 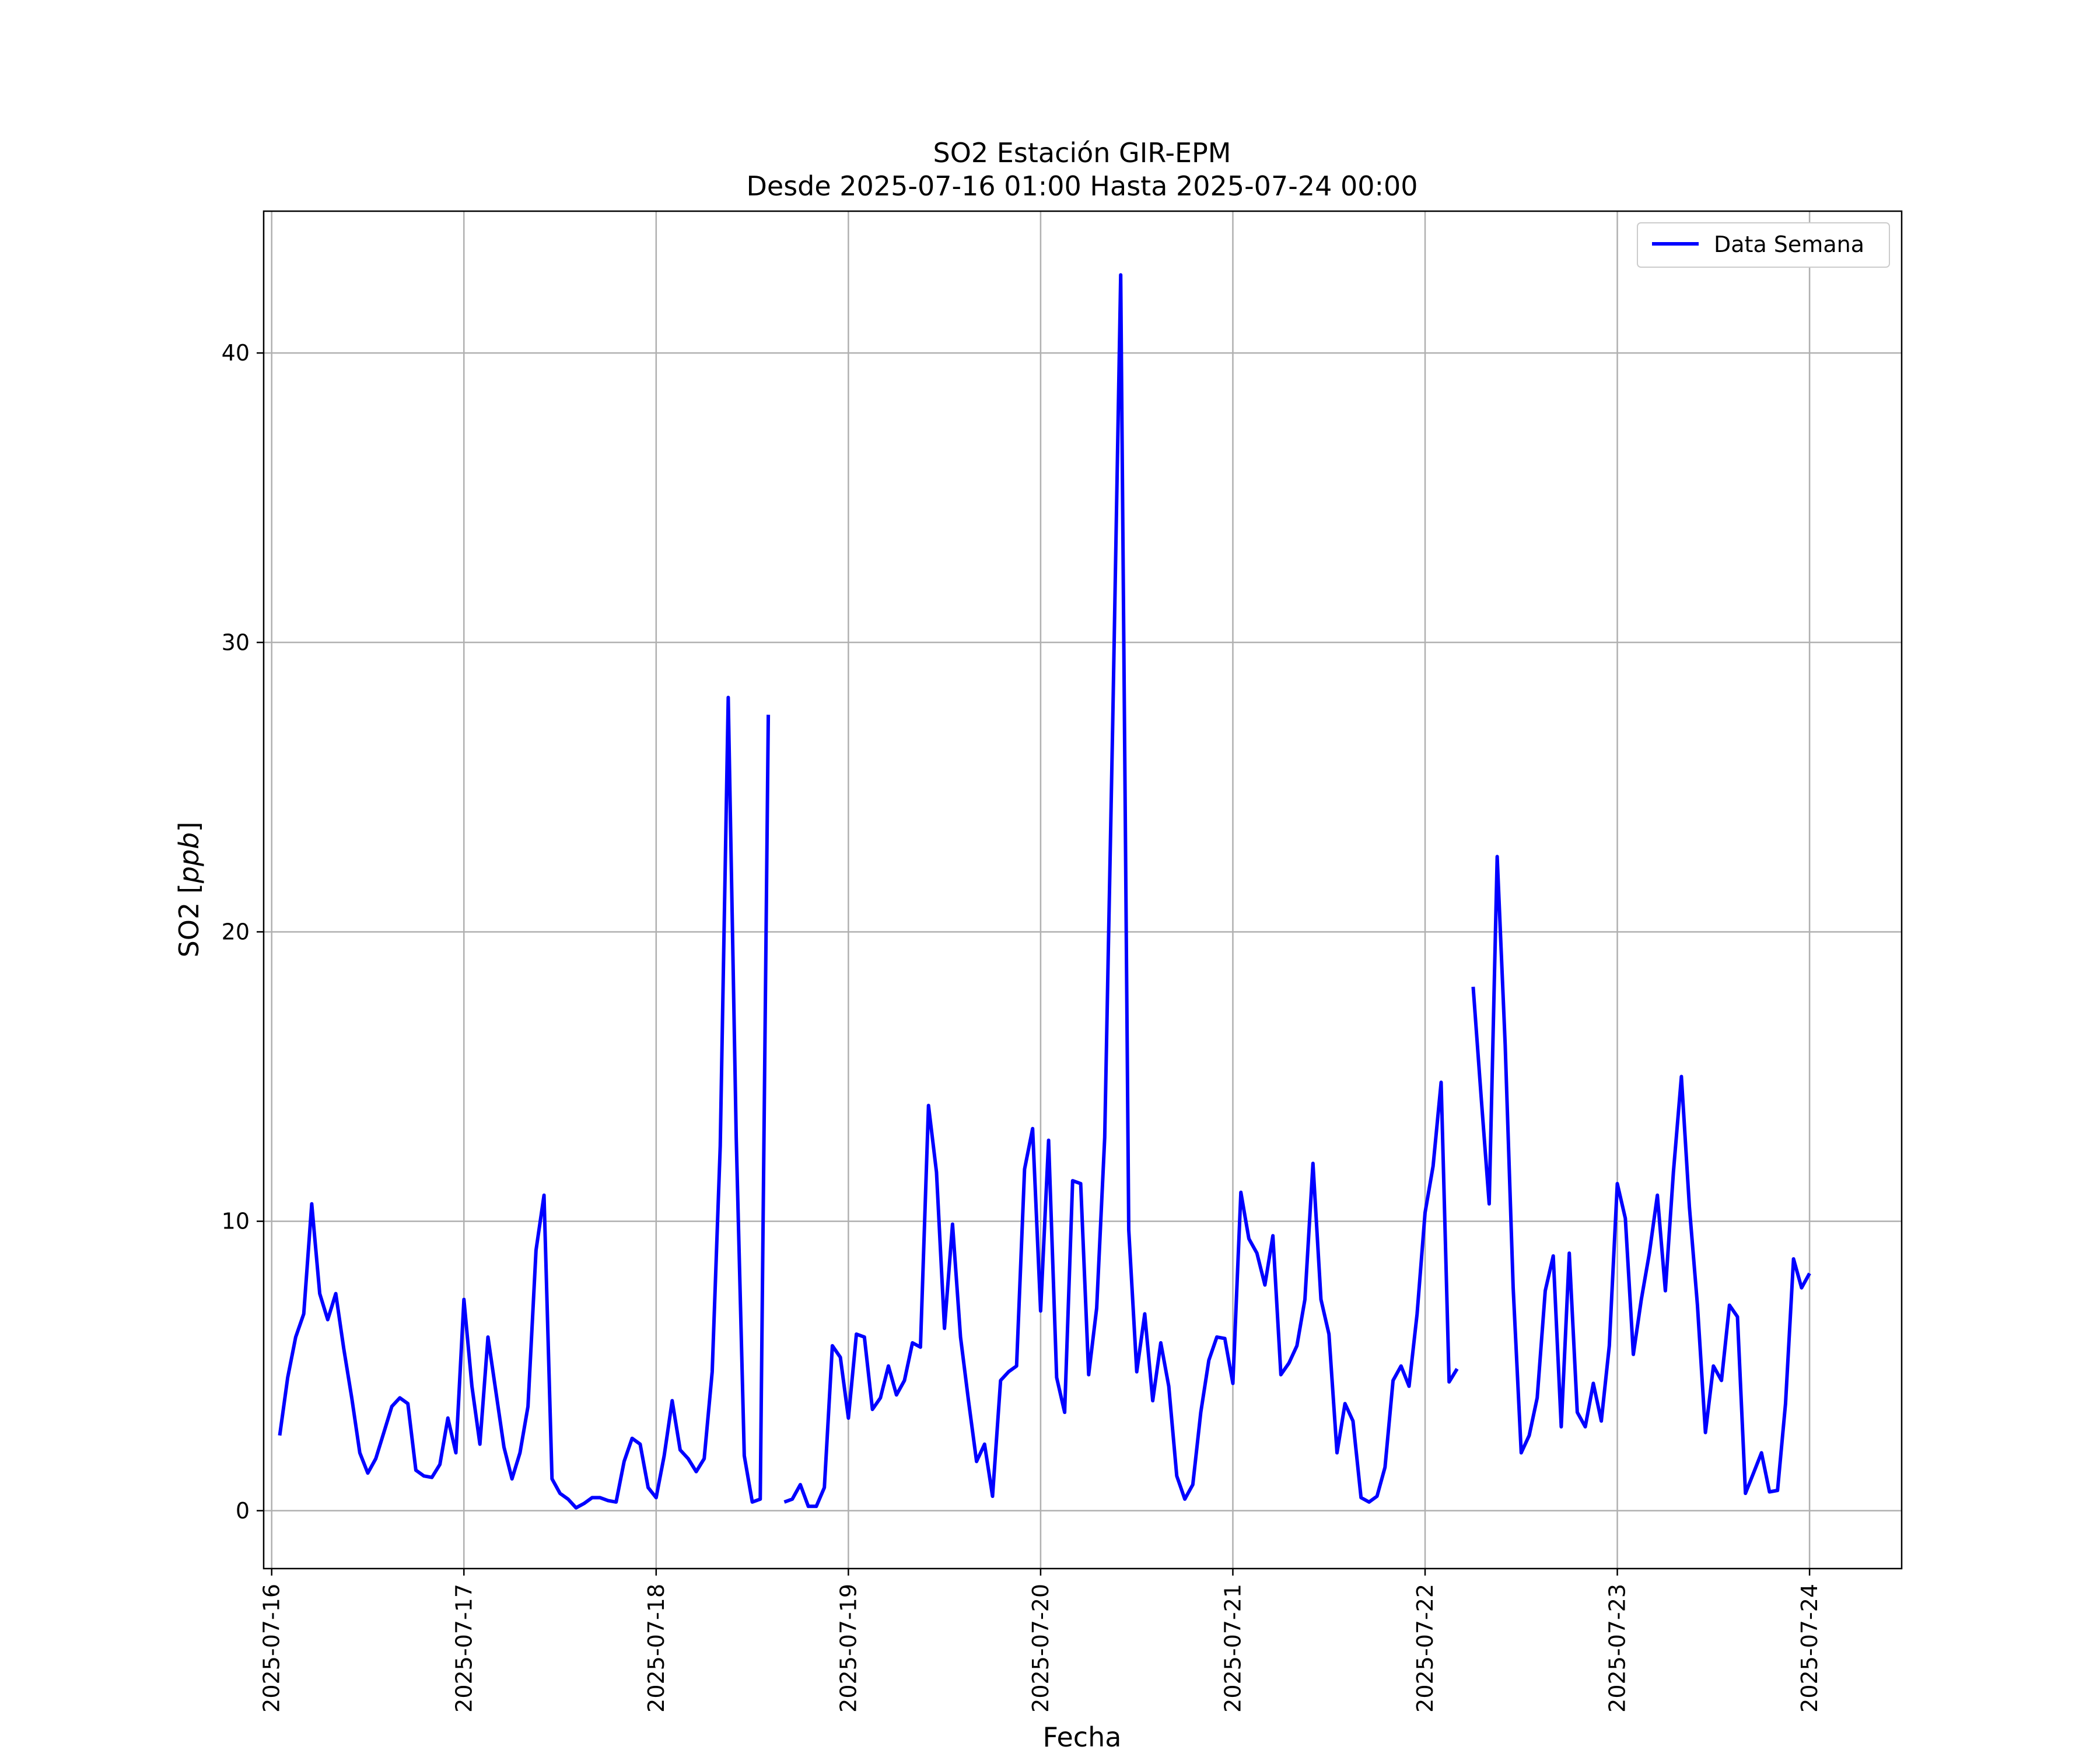 I want to click on x-tick-label: 2025-07-20, so click(x=1041, y=1648).